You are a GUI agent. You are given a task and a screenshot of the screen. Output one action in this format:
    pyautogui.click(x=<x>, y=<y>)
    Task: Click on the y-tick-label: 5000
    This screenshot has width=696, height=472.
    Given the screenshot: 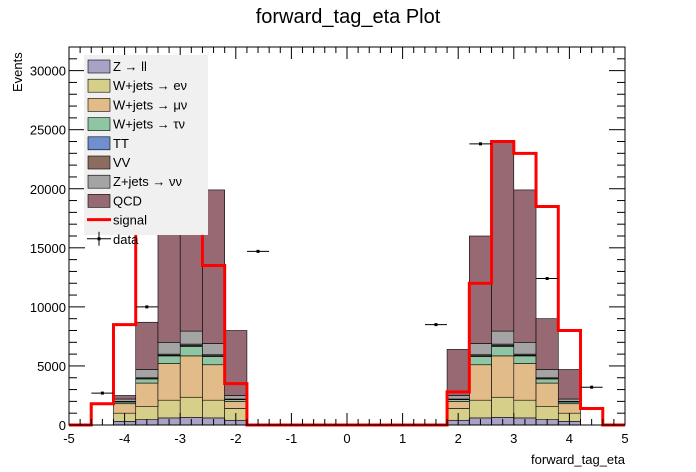 What is the action you would take?
    pyautogui.click(x=51, y=366)
    